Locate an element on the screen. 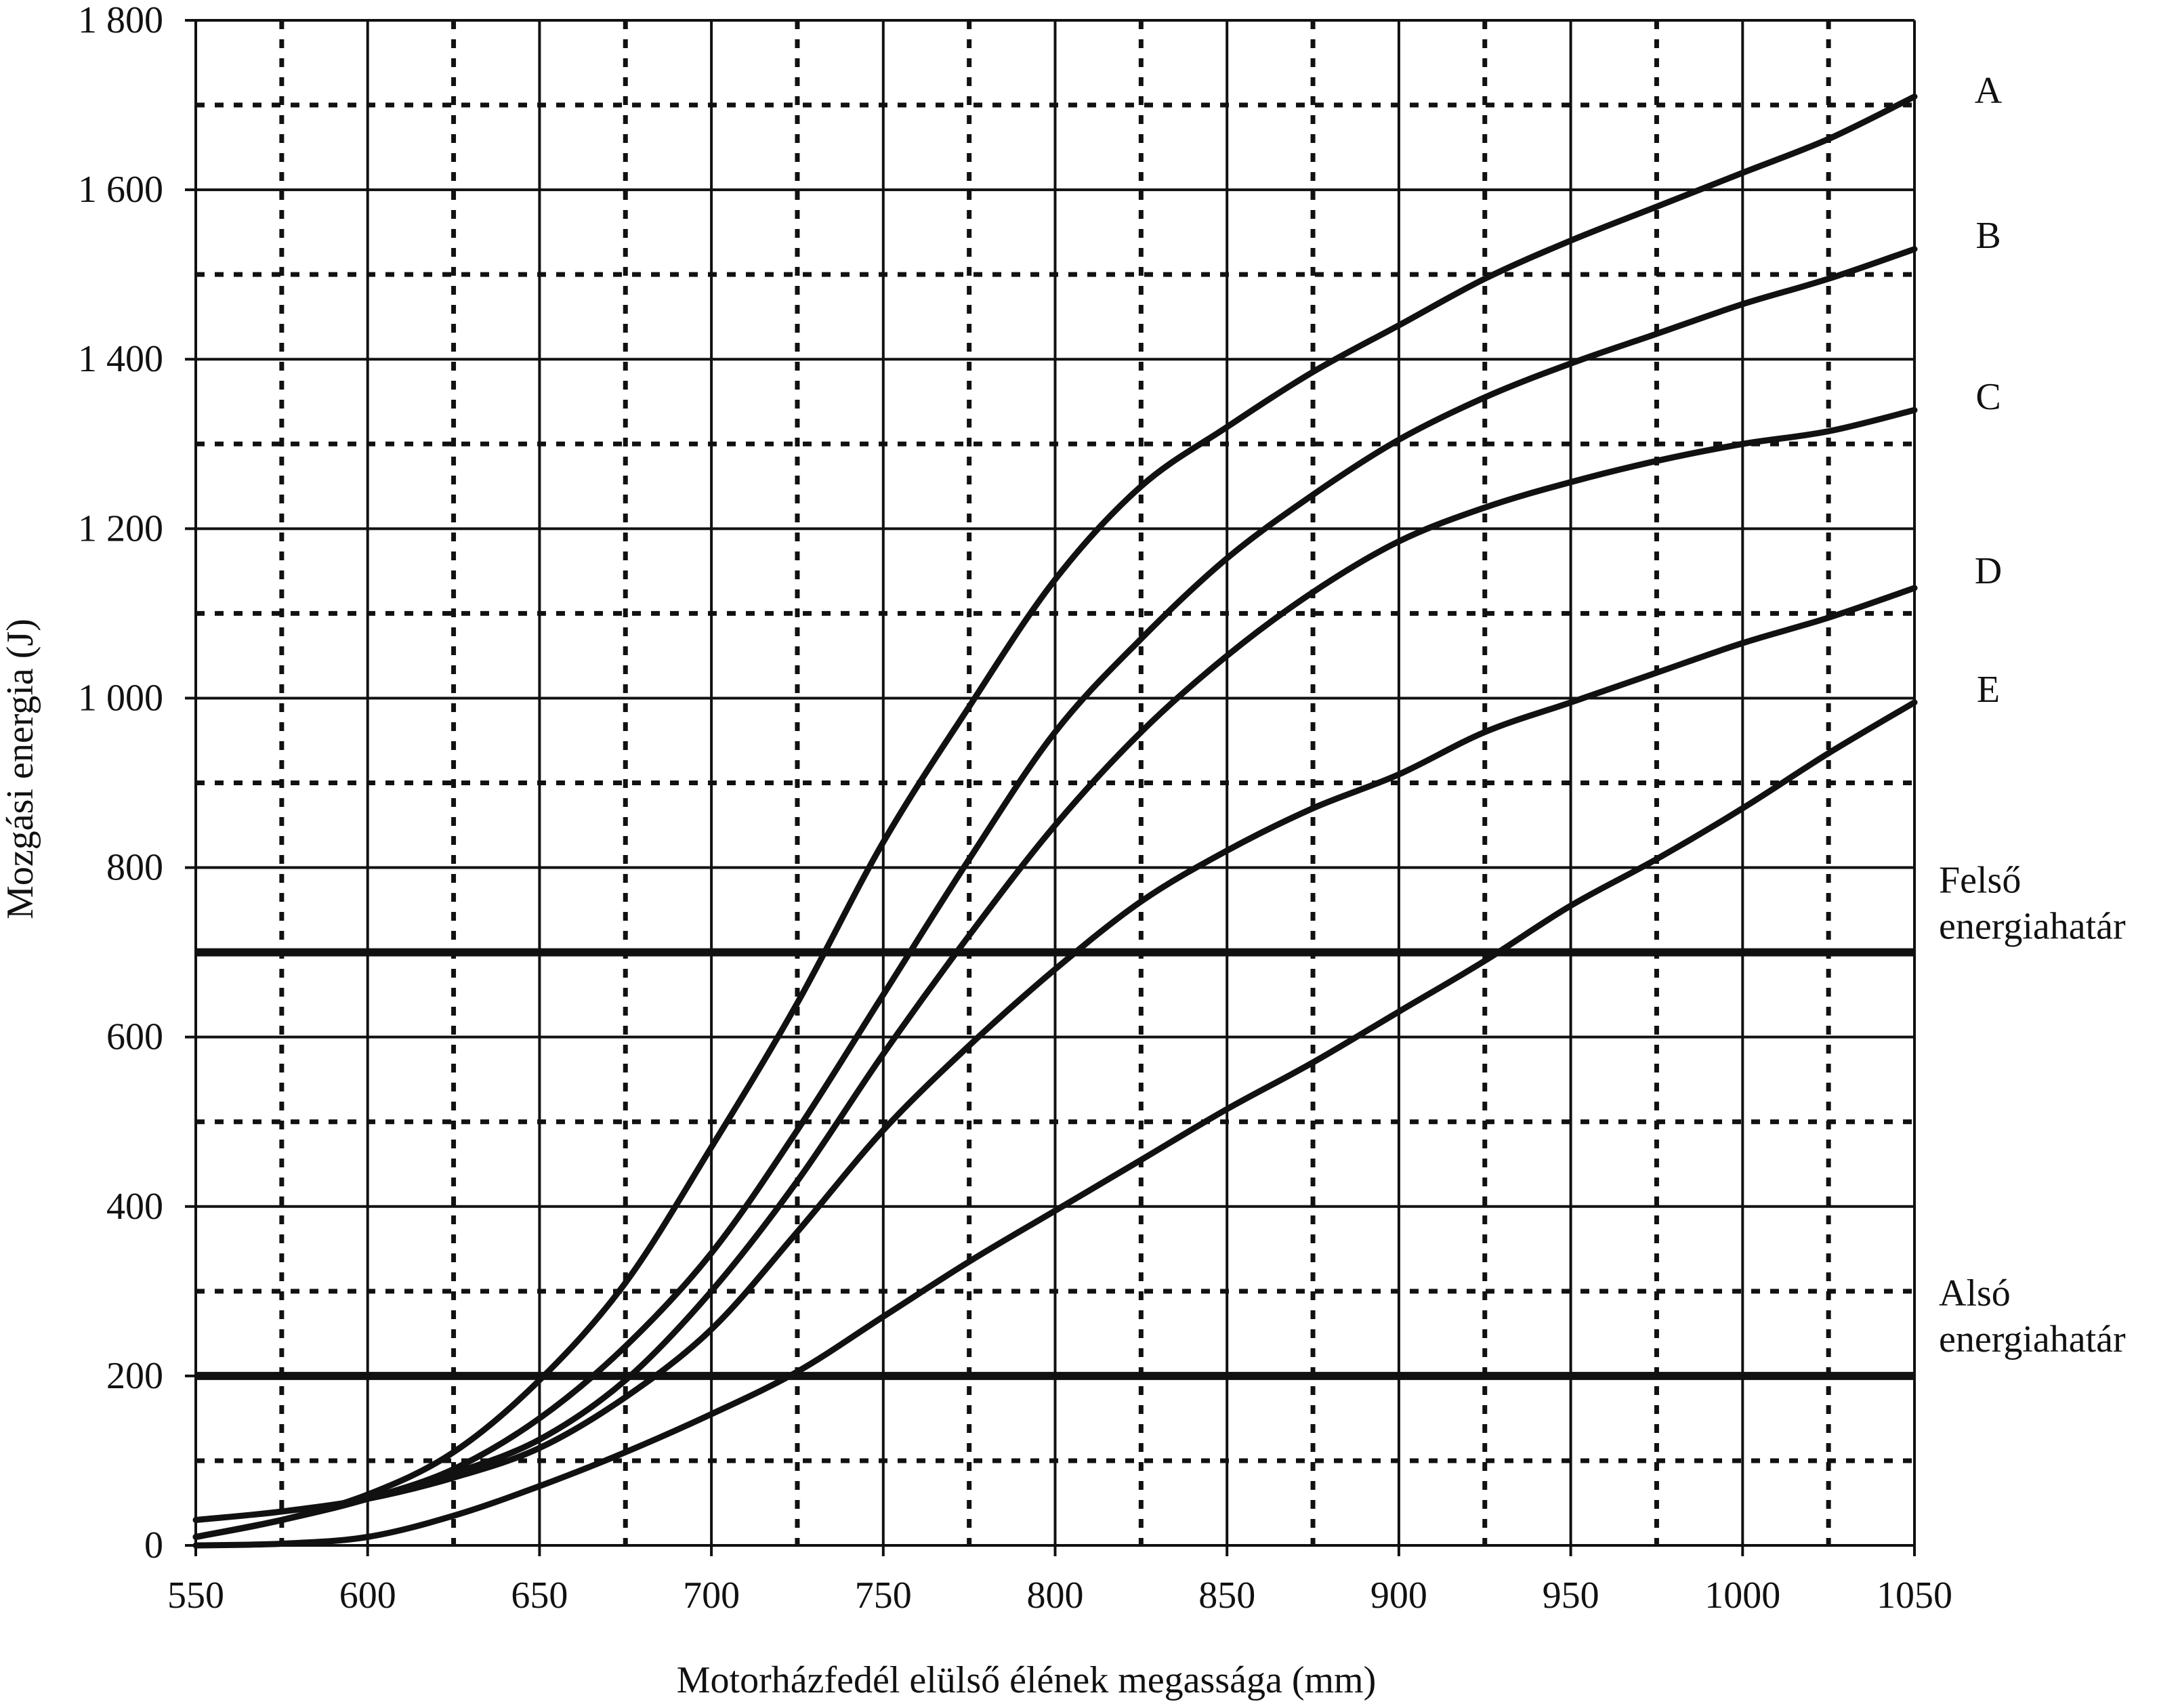  x-tick-label: 650 is located at coordinates (539, 1596).